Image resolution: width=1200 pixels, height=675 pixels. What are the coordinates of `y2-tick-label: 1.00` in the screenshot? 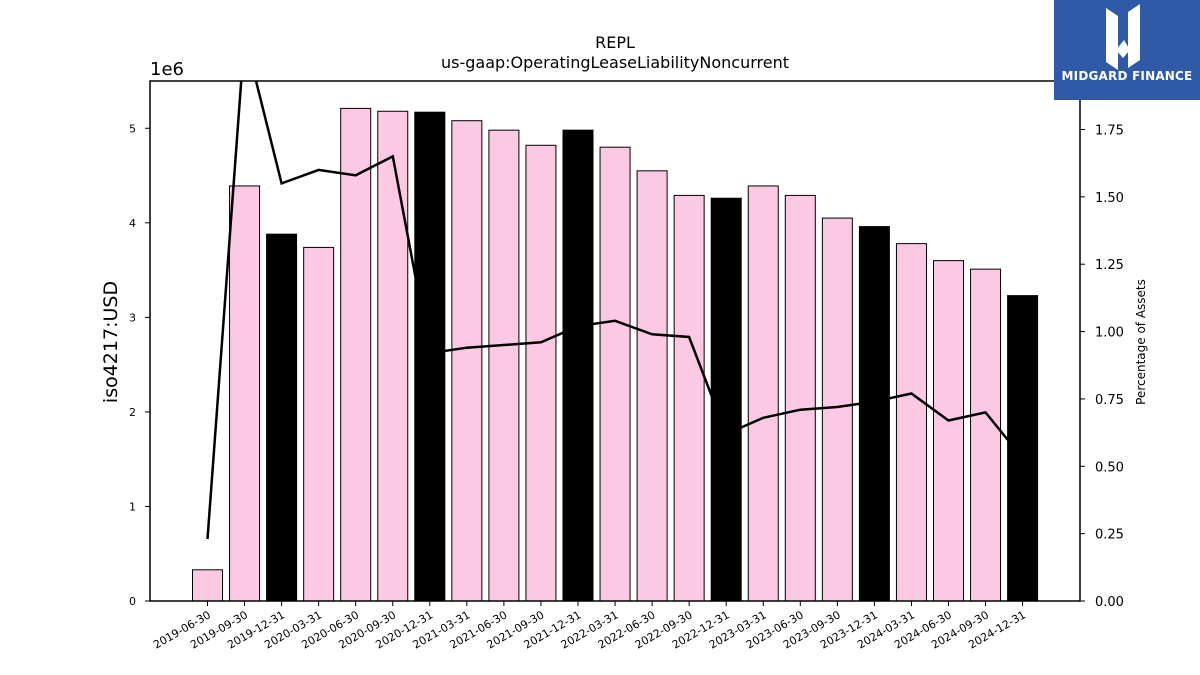 It's located at (1109, 333).